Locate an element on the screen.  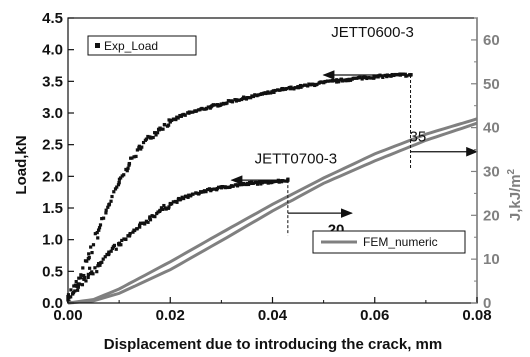
y-left-tick-label: 0.0 is located at coordinates (52, 303).